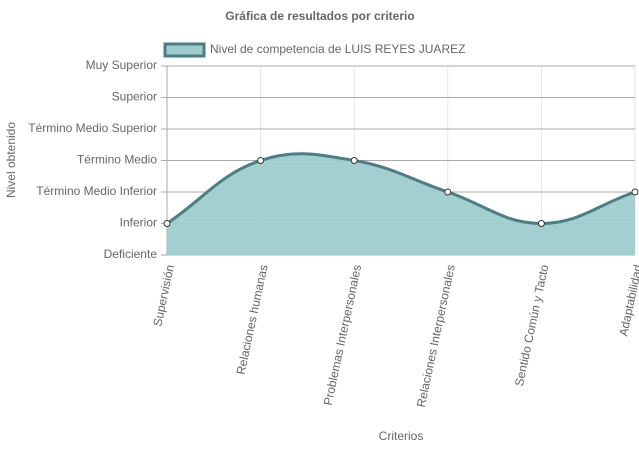 Image resolution: width=639 pixels, height=449 pixels. I want to click on x-tick-label: Relaciones Interpersonales, so click(436, 335).